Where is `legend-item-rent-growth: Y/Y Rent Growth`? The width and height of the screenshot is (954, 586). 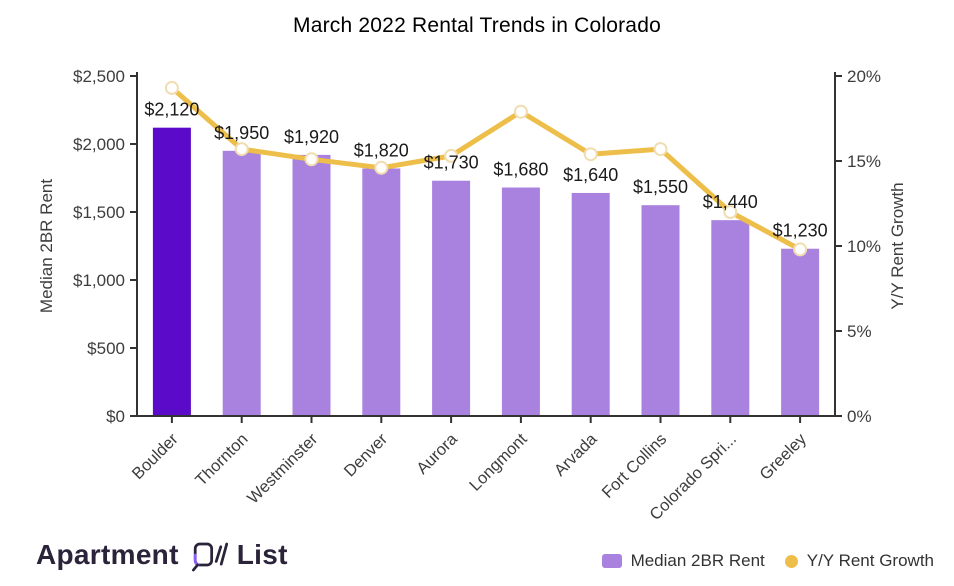
legend-item-rent-growth: Y/Y Rent Growth is located at coordinates (859, 561).